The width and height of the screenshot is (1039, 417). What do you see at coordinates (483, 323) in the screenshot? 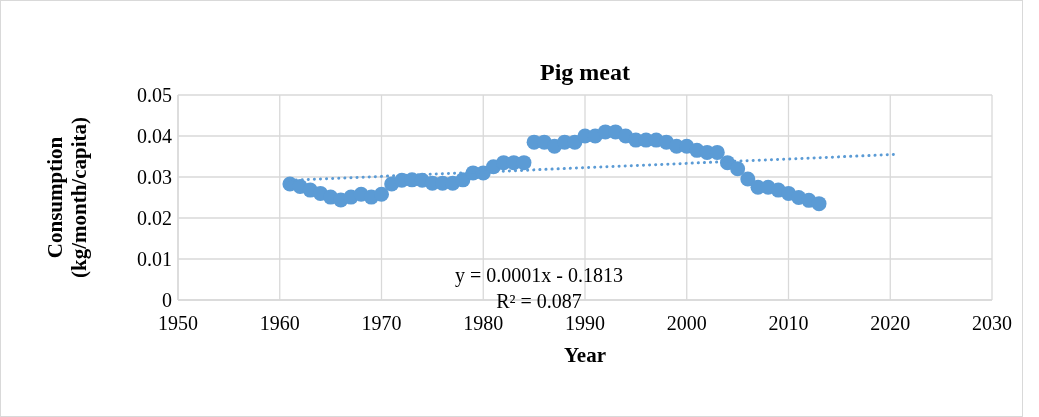
I see `x-tick-label: 1980` at bounding box center [483, 323].